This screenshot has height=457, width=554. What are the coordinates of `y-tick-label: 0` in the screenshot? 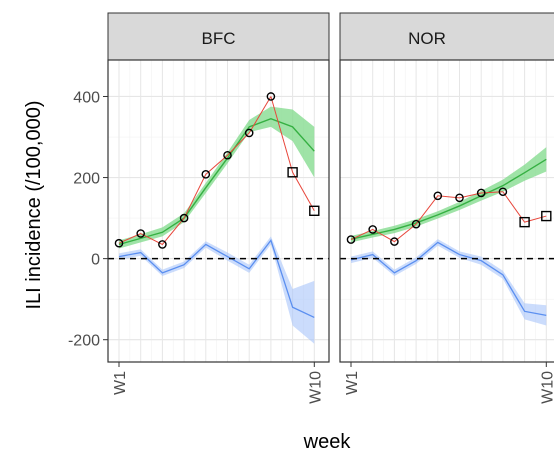 It's located at (95, 260).